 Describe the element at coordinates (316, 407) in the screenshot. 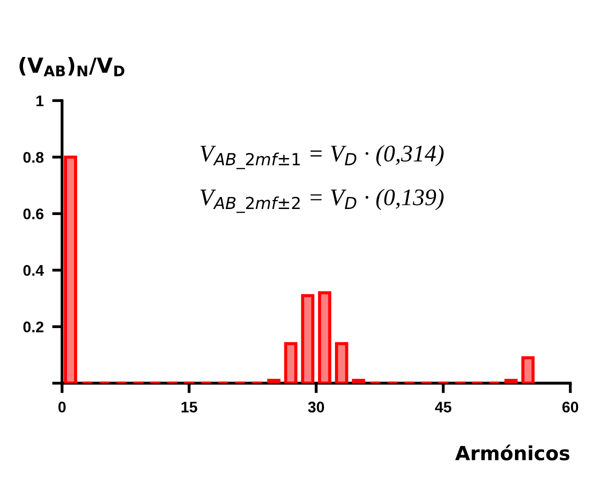

I see `x-tick-label: 30` at that location.